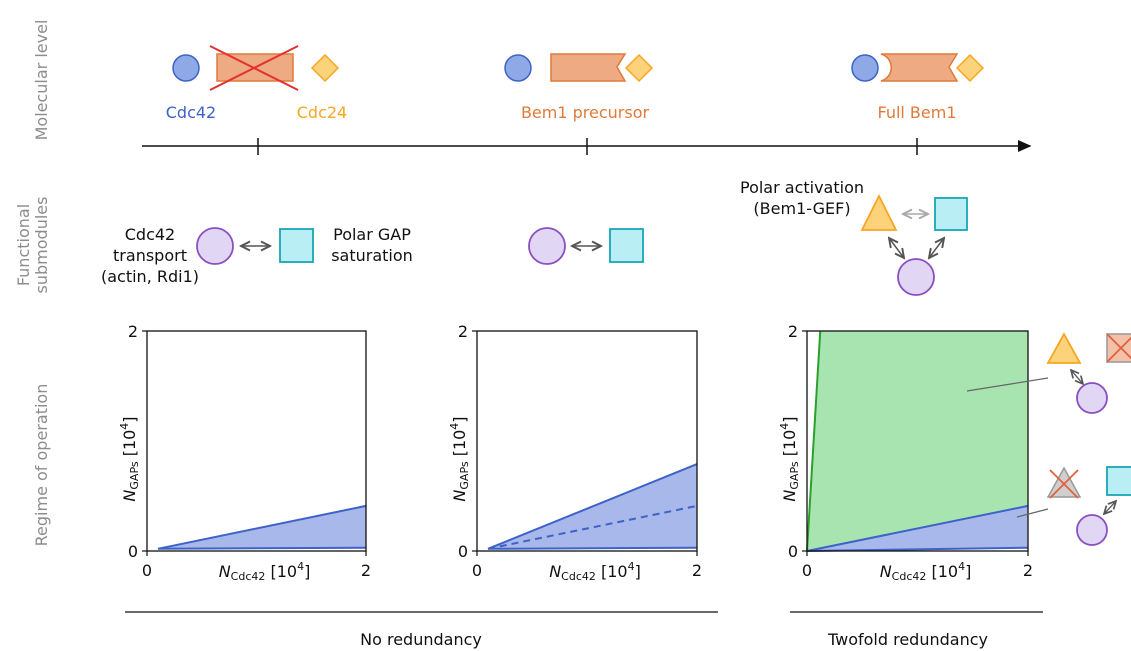  I want to click on transport-label-3: (actin, Rdi1), so click(150, 276).